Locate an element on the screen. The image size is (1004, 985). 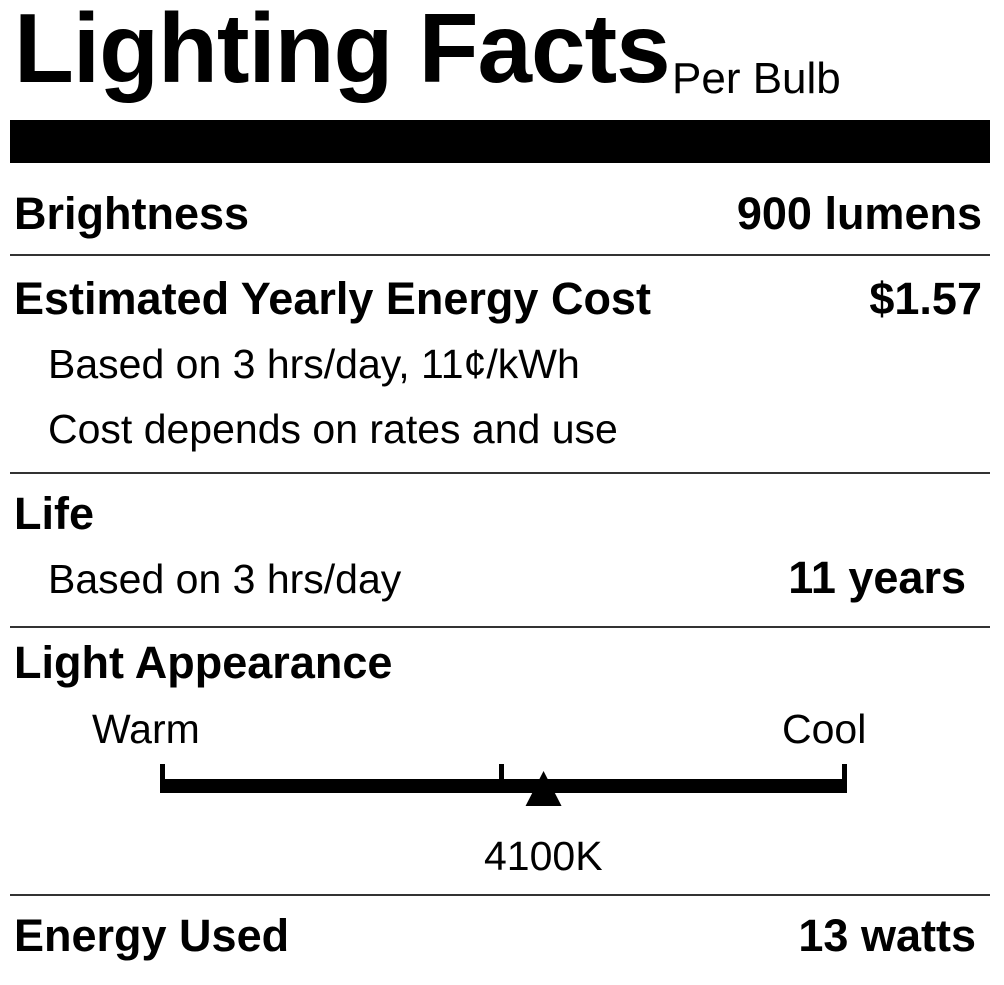
brightness-label: Brightness is located at coordinates (132, 213).